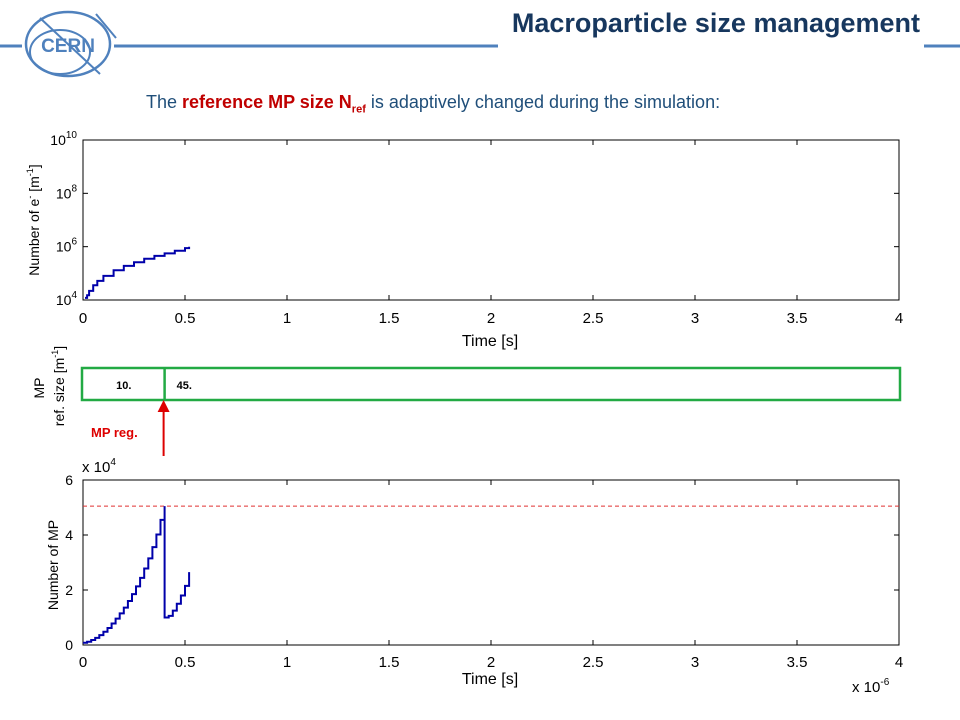 The height and width of the screenshot is (720, 960). I want to click on top-y-tick-label: 10⁸, so click(67, 192).